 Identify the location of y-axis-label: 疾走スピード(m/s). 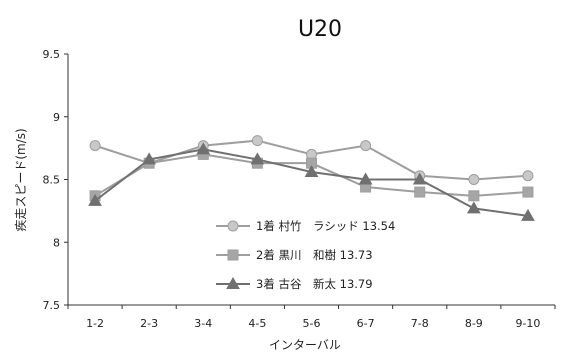
(20, 179).